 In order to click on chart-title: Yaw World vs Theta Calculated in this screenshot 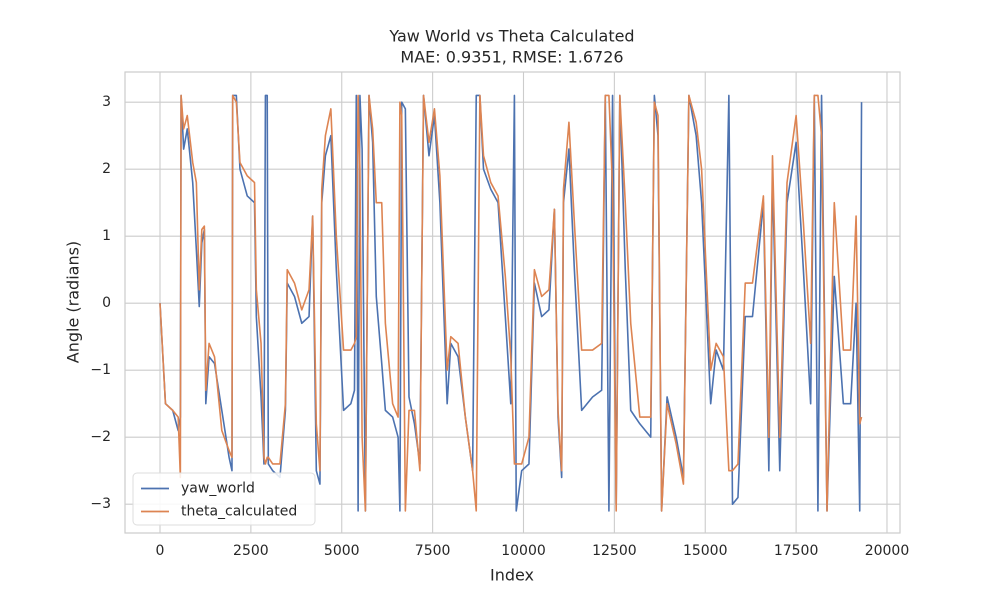, I will do `click(511, 36)`.